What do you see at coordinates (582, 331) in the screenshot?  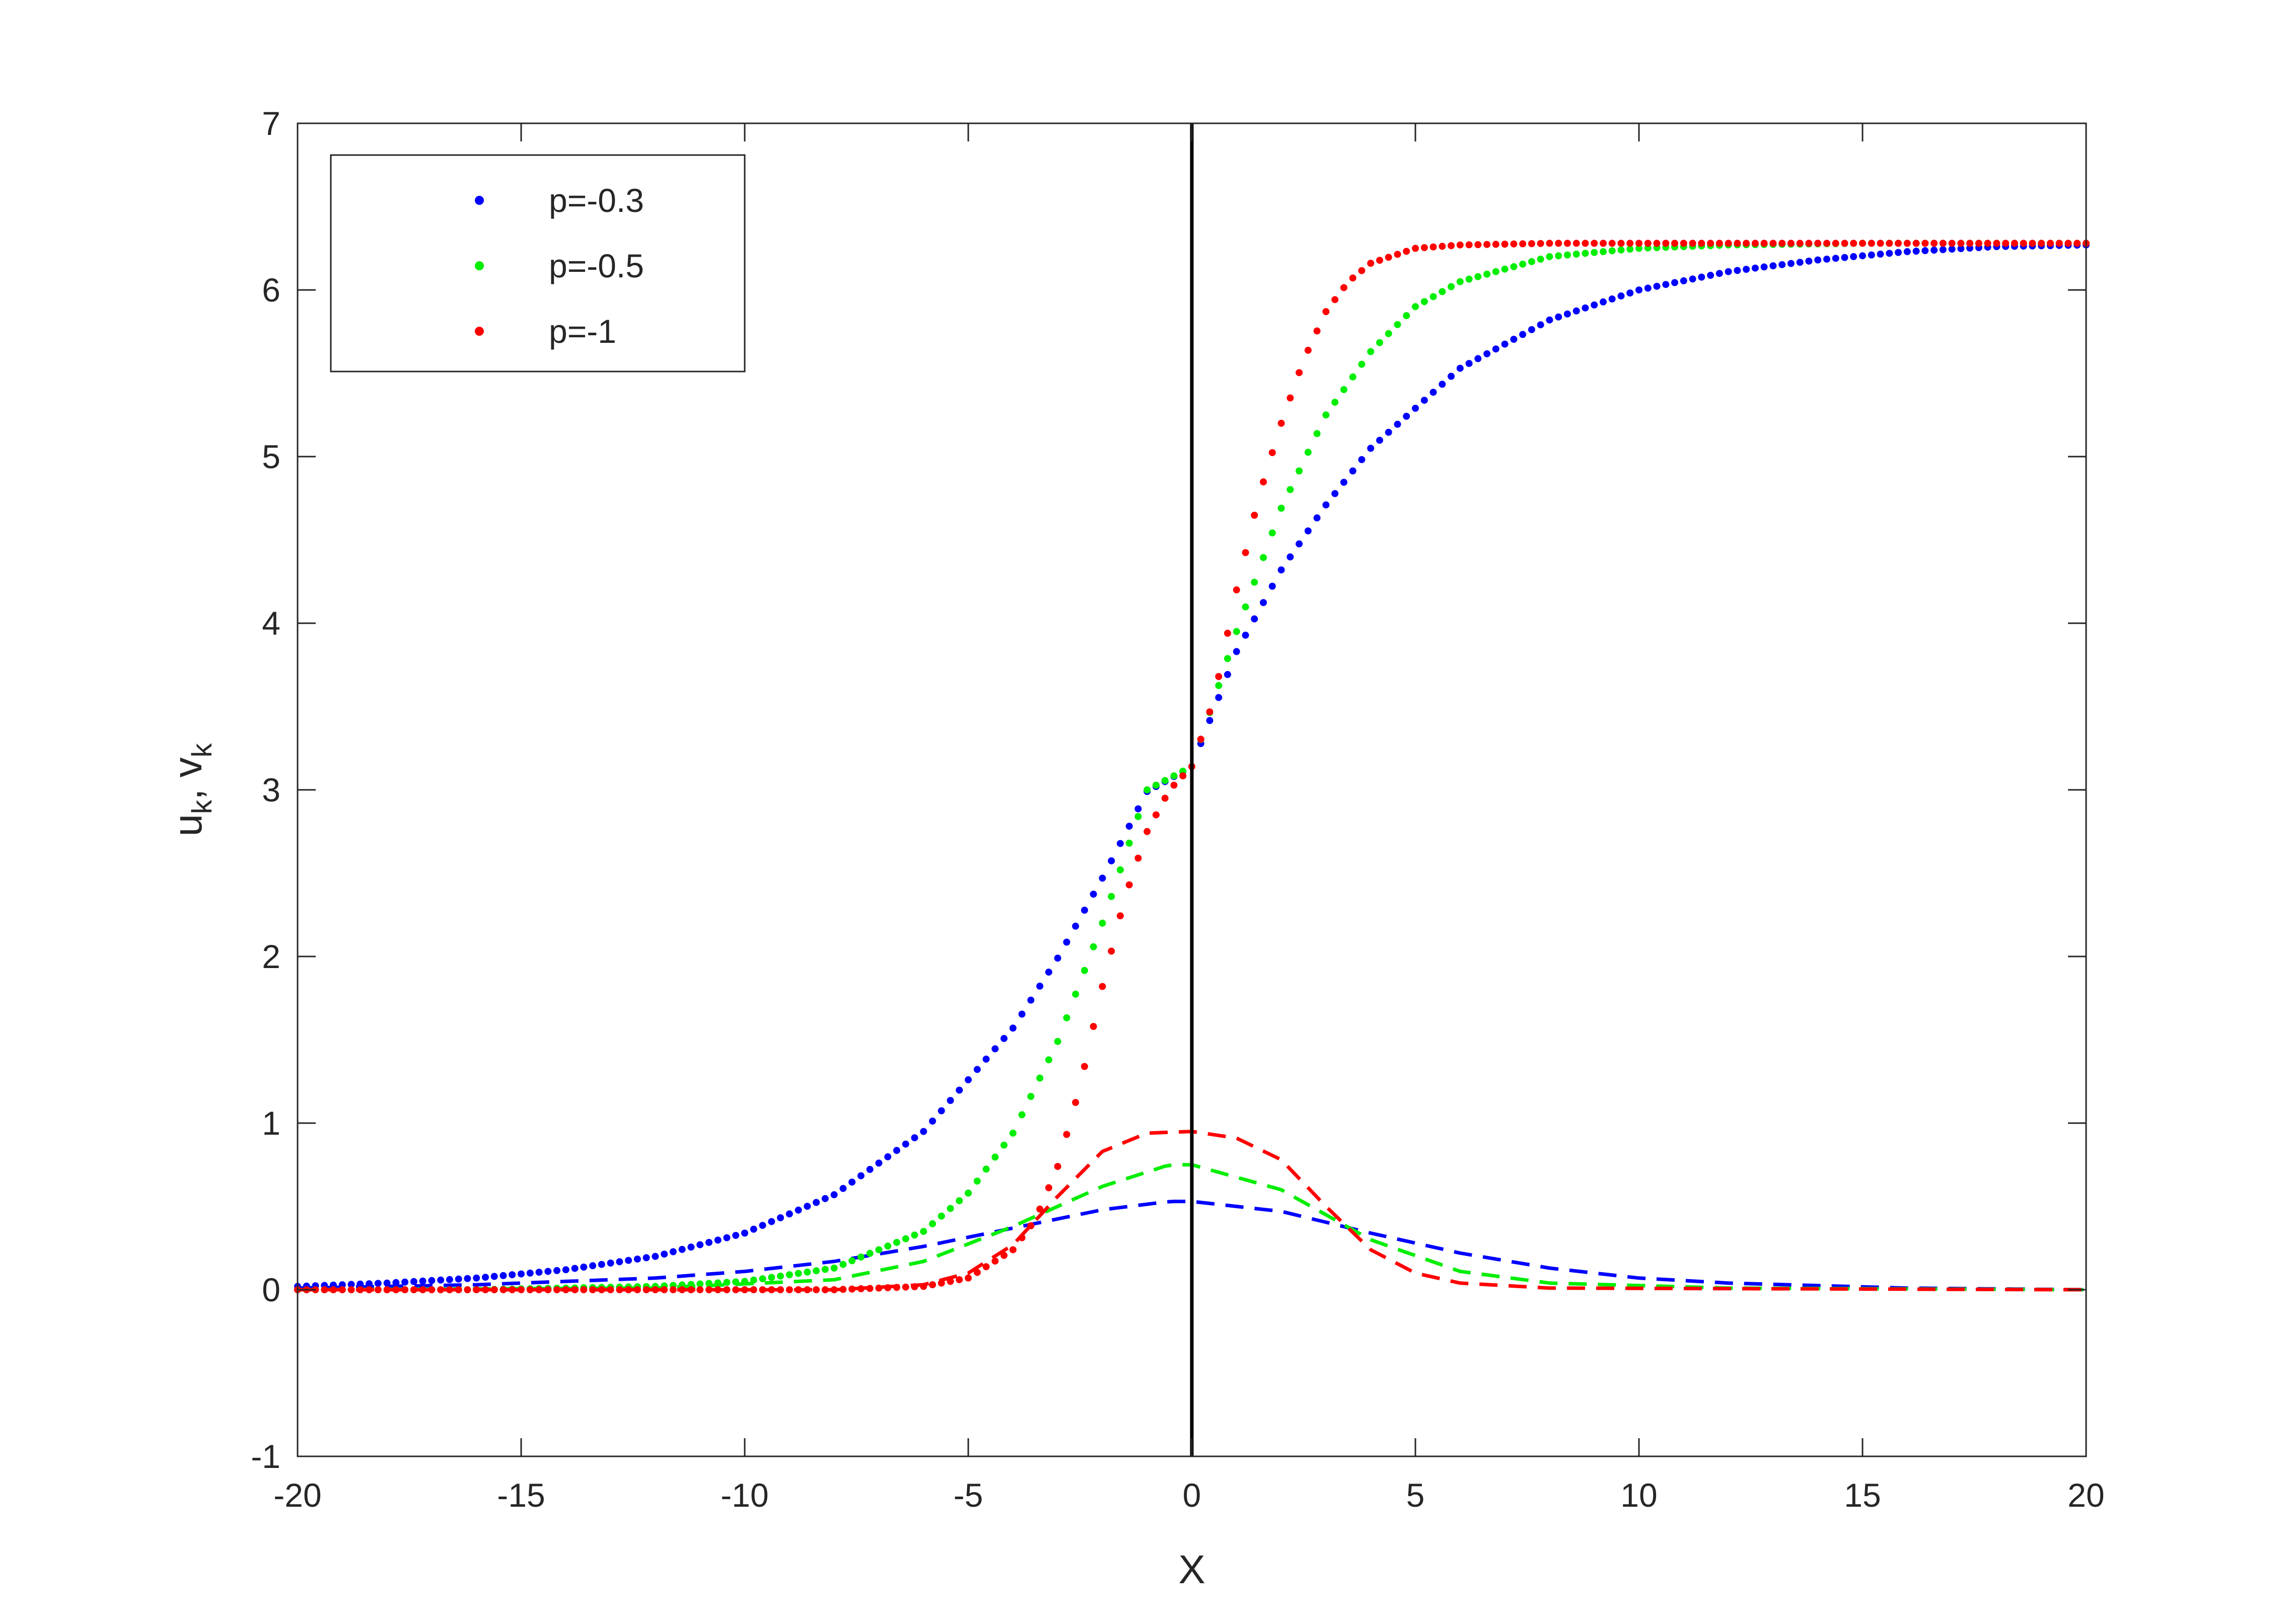 I see `legend-label-2: p=-1` at bounding box center [582, 331].